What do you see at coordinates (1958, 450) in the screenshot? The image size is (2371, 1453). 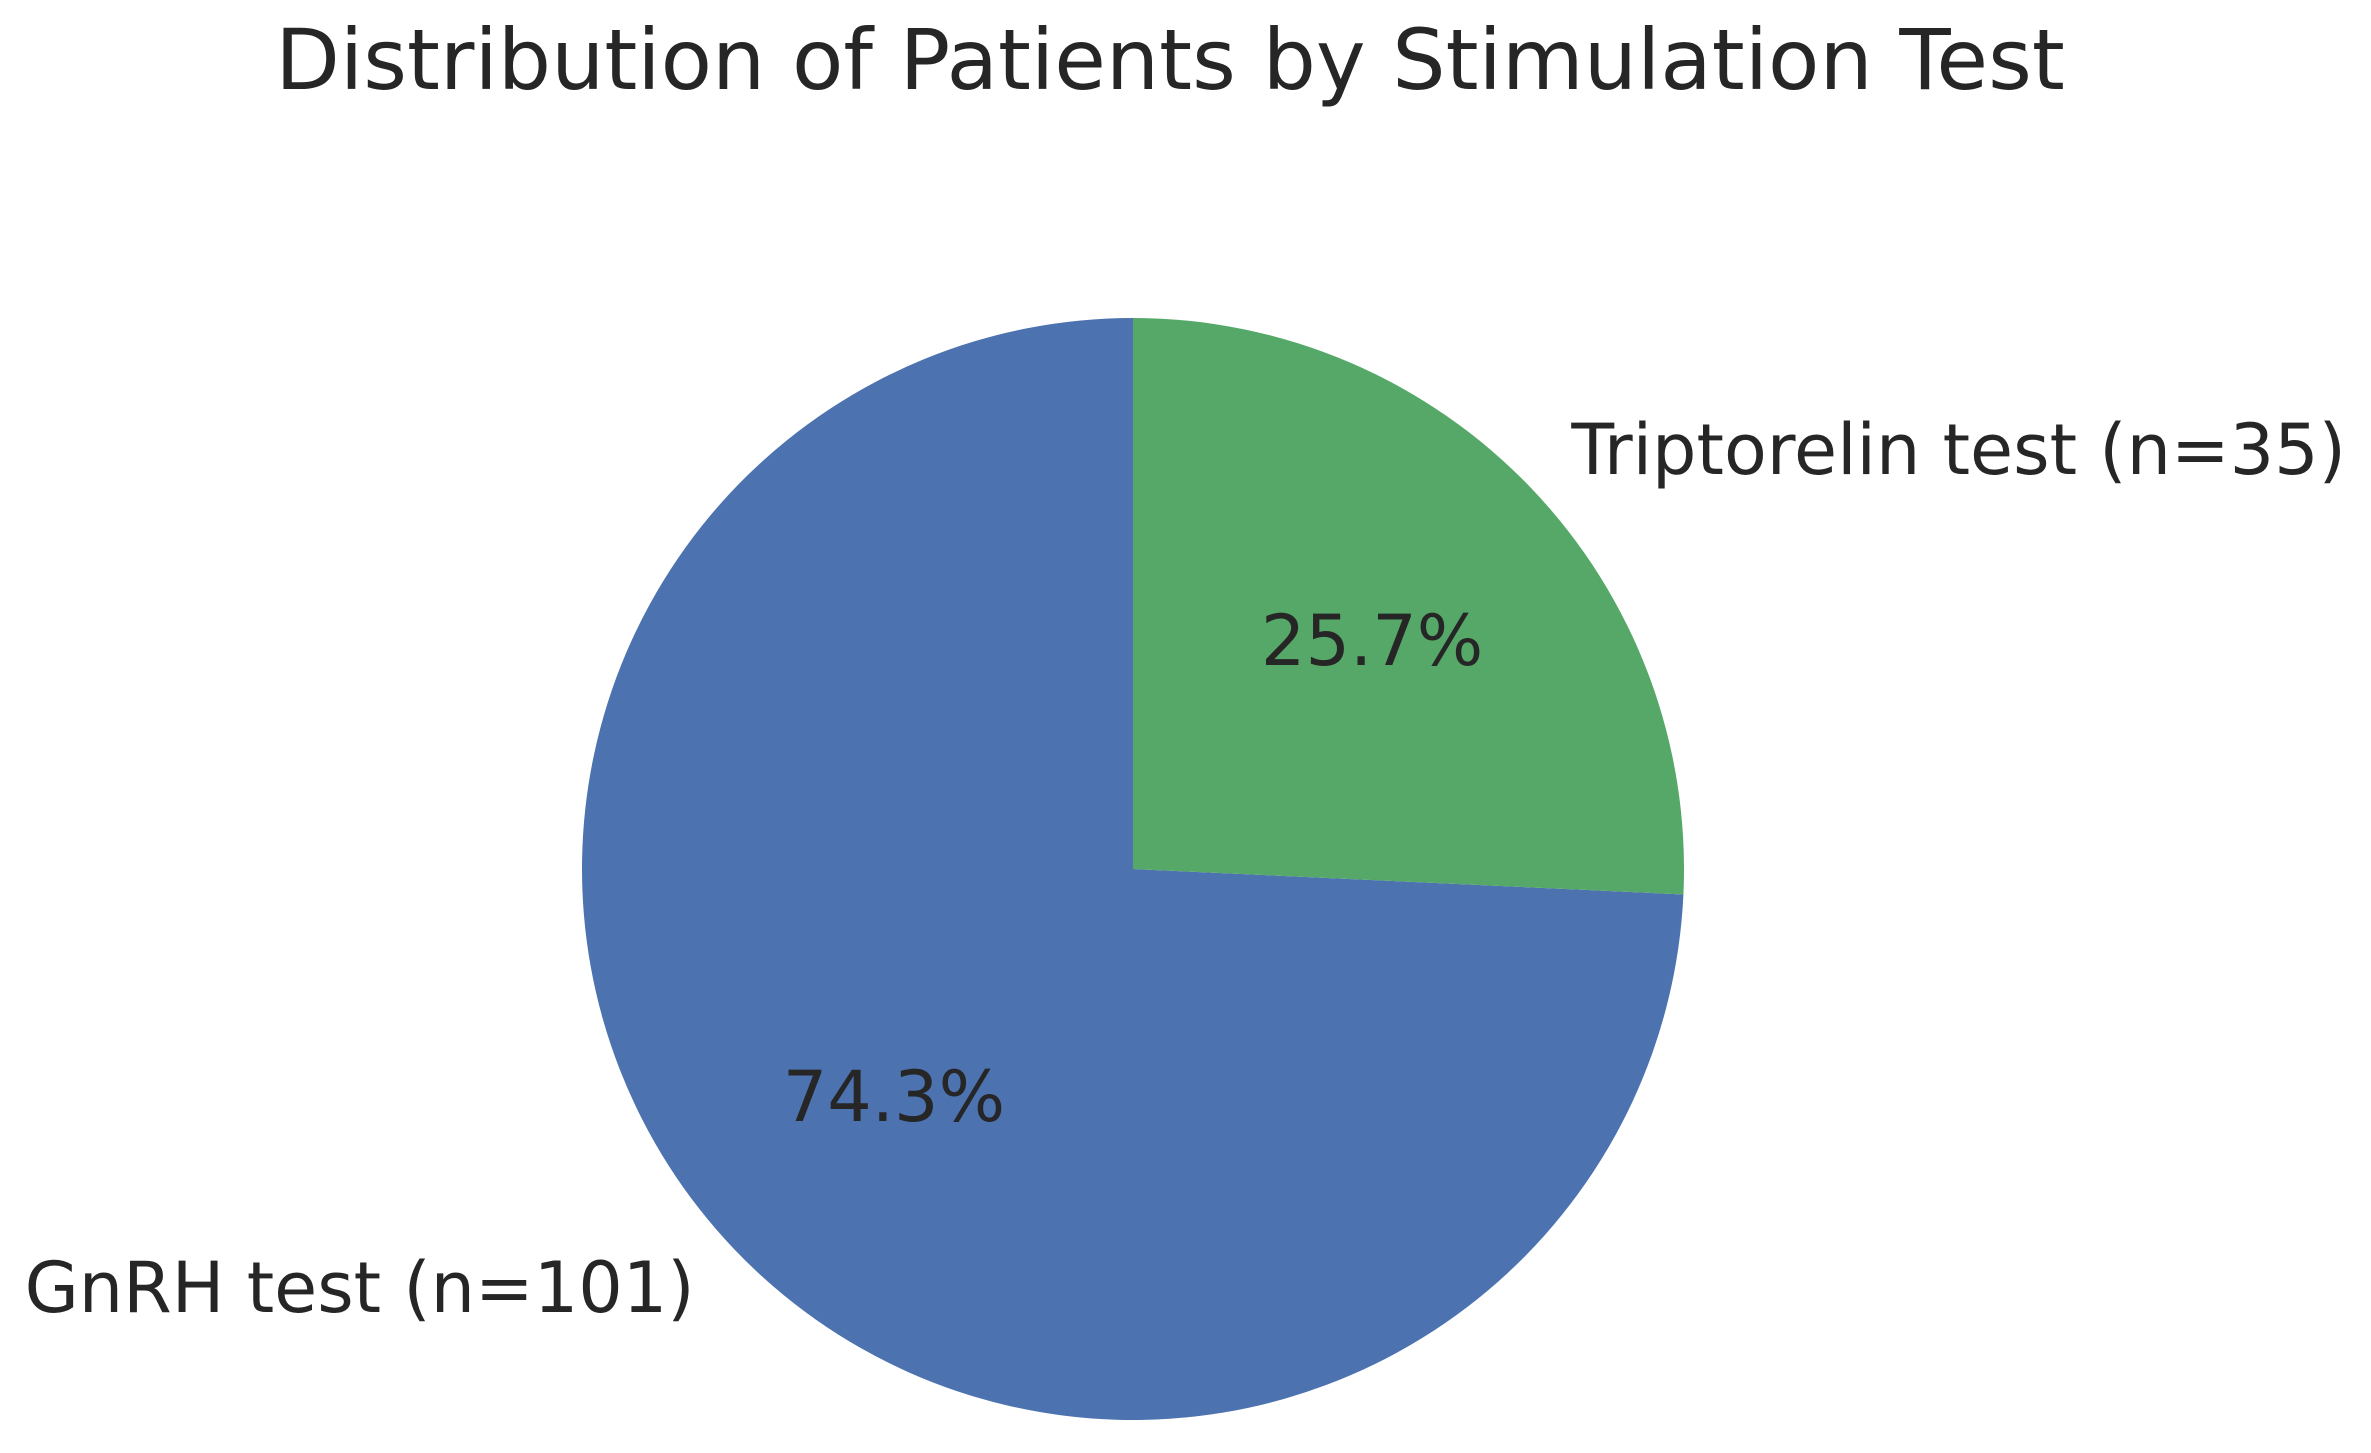 I see `slice-label-triptorelin-test: Triptorelin test (n=35)` at bounding box center [1958, 450].